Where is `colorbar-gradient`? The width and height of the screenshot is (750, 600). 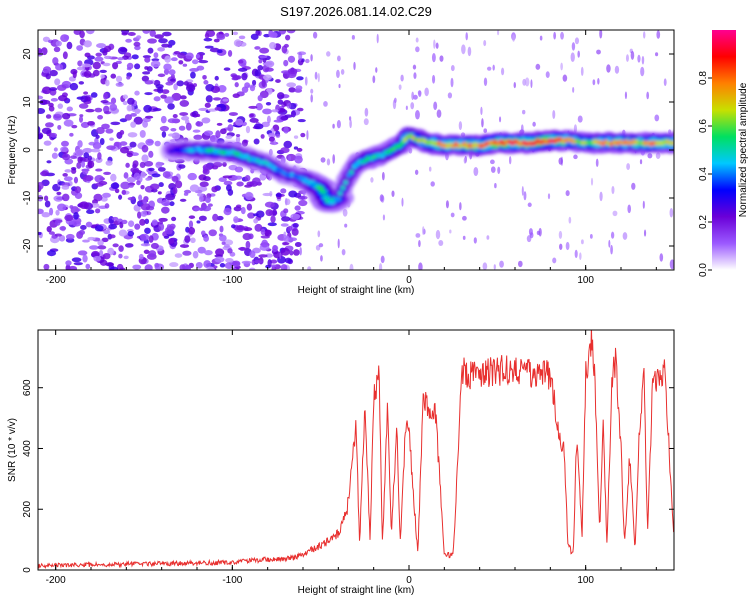 colorbar-gradient is located at coordinates (724, 150).